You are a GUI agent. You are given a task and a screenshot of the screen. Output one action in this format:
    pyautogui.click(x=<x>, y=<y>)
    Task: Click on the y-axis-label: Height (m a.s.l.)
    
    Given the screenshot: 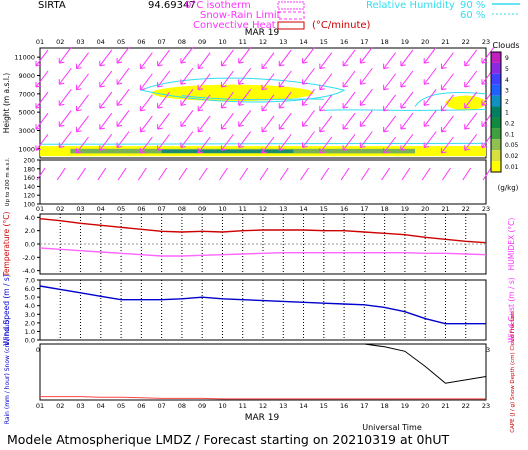 What is the action you would take?
    pyautogui.click(x=6, y=103)
    